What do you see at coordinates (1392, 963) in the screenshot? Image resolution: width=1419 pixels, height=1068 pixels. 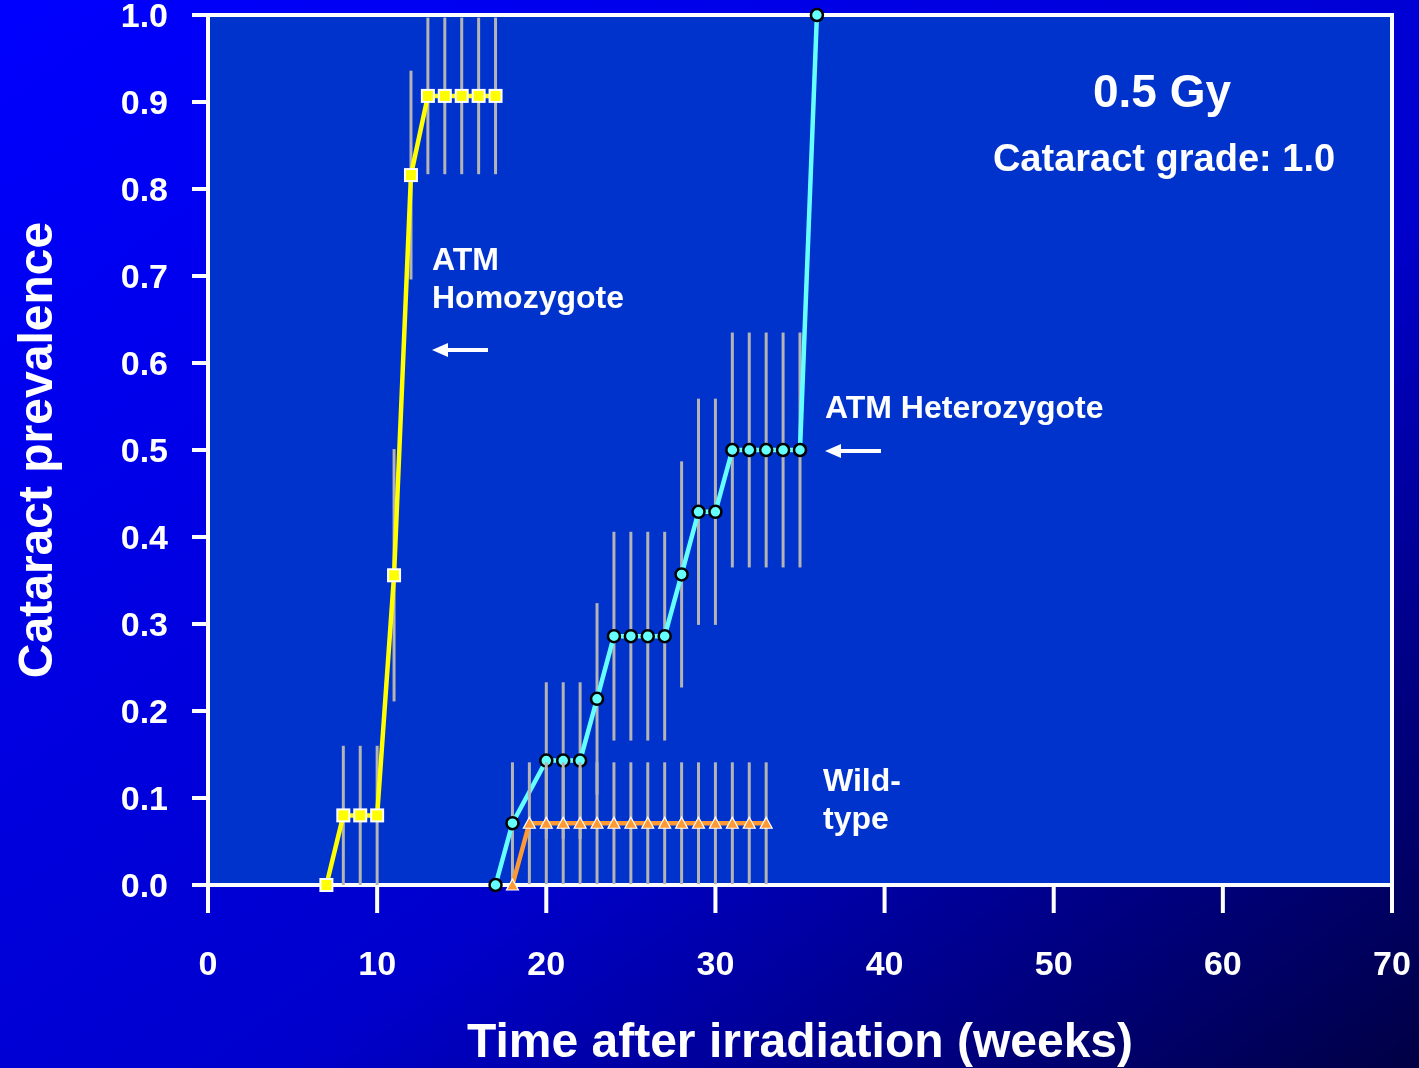 I see `x-tick-label: 70` at bounding box center [1392, 963].